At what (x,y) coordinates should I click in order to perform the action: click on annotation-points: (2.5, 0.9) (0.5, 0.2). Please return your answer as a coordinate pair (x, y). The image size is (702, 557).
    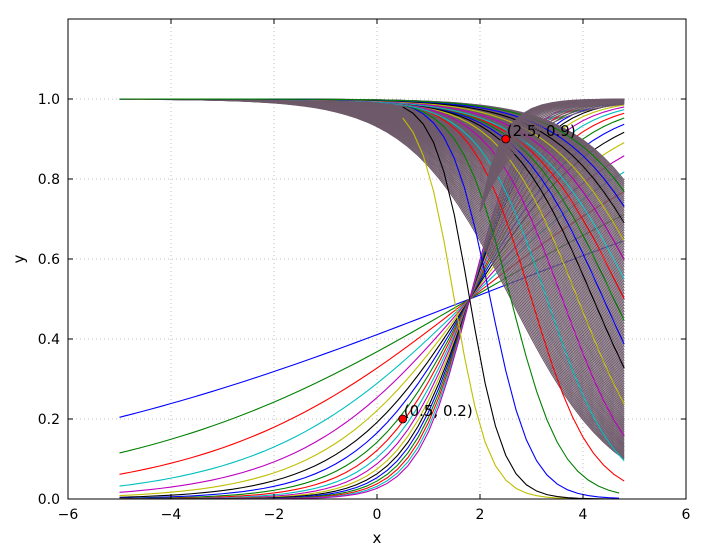
    Looking at the image, I should click on (487, 273).